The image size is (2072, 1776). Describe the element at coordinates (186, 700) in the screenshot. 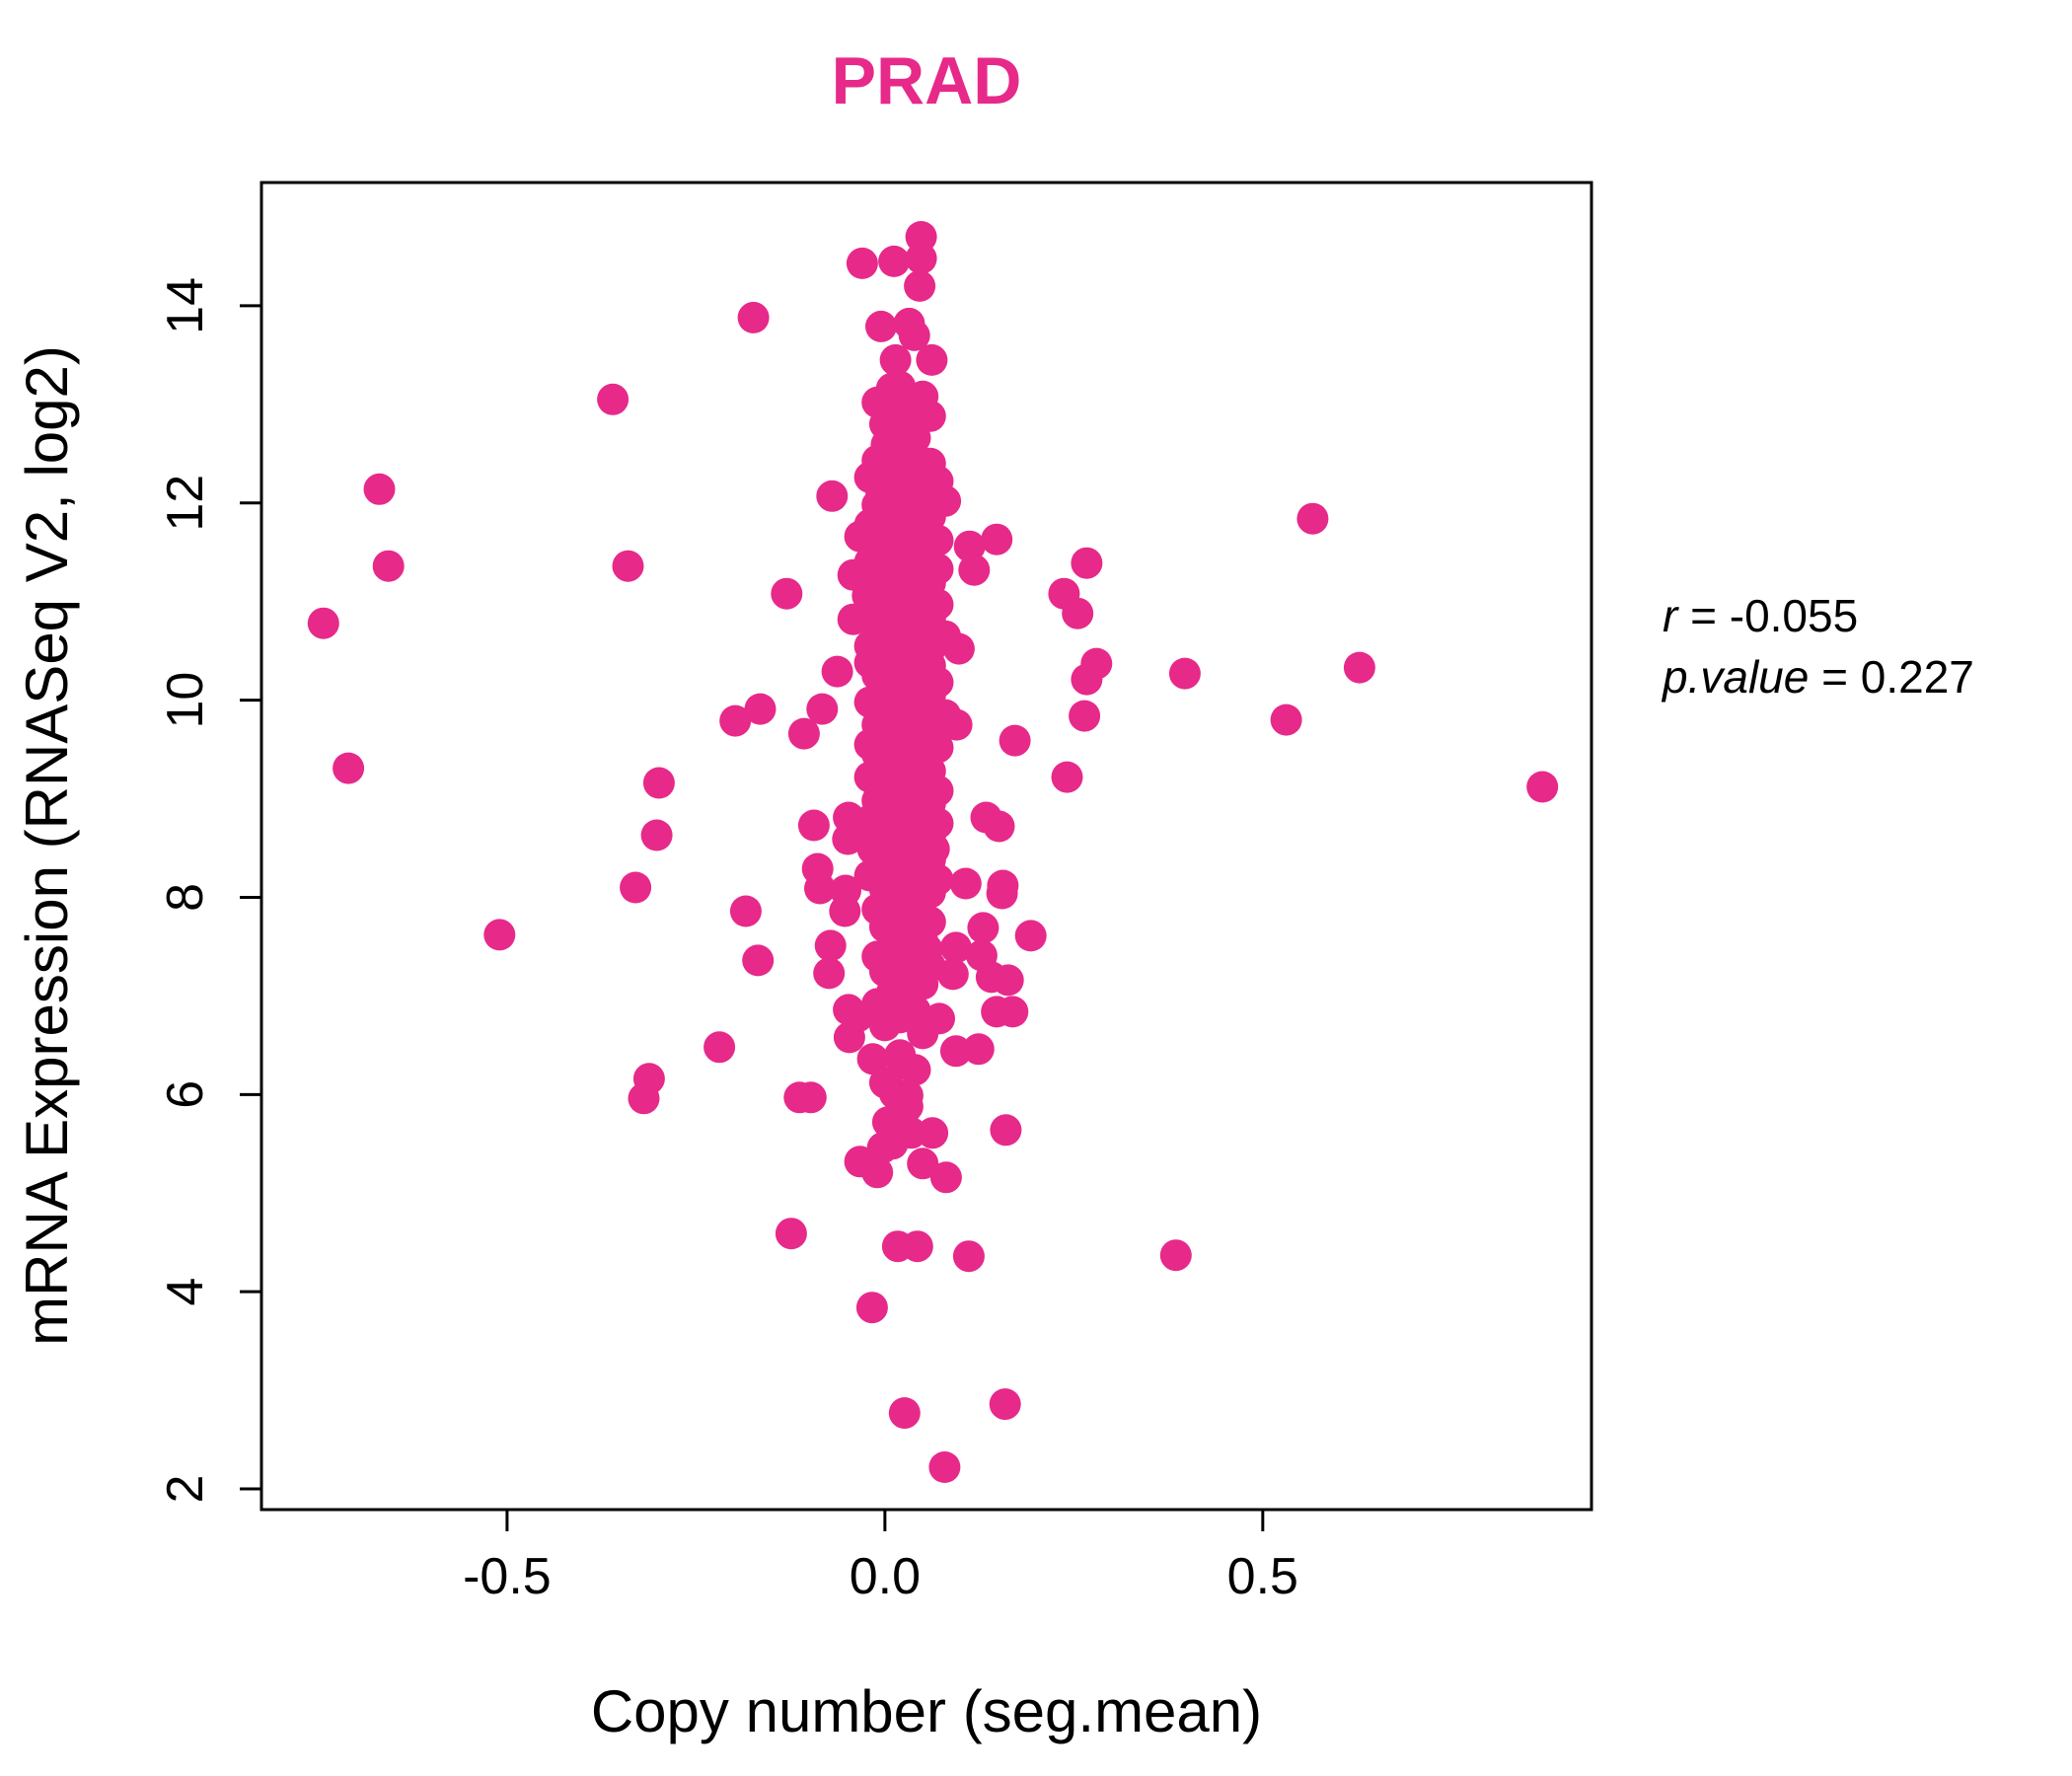

I see `y-tick-label: 10` at that location.